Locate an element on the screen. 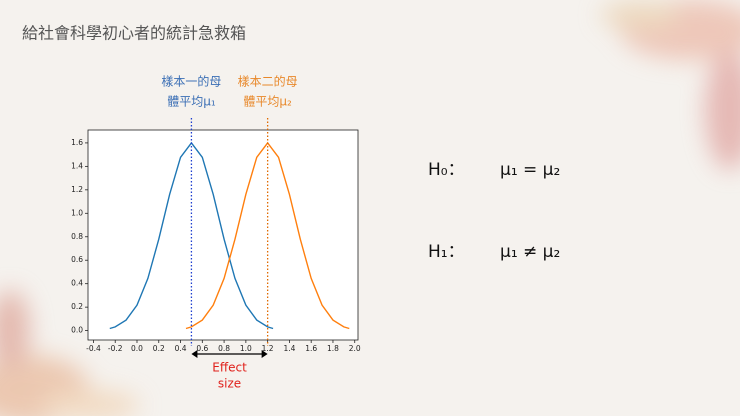 This screenshot has height=416, width=740. x-tick-label: 1.6 is located at coordinates (311, 348).